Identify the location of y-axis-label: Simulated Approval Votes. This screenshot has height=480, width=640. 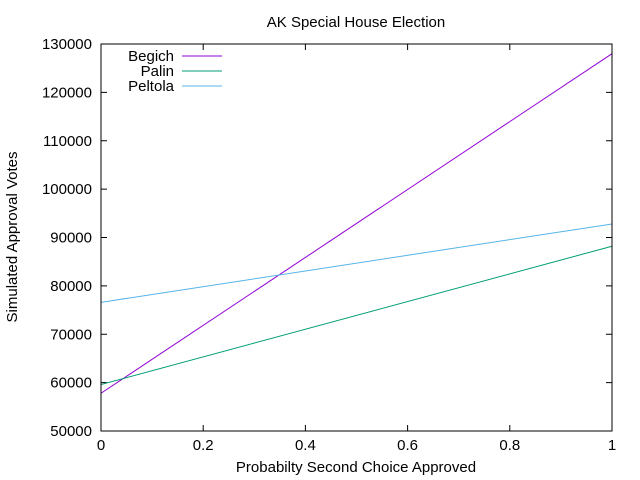
(12, 237).